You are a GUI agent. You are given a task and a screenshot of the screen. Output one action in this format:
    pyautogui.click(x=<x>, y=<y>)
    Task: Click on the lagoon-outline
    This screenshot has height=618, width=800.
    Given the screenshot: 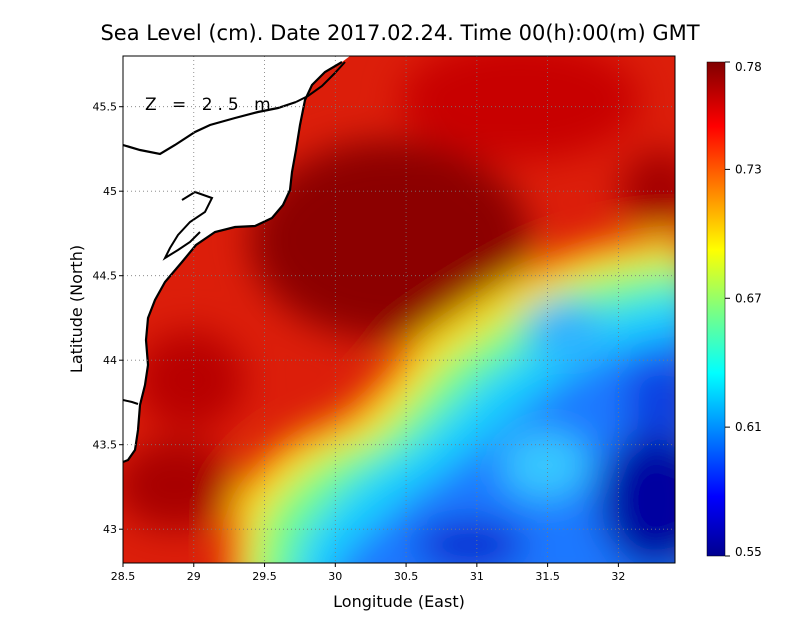 What is the action you would take?
    pyautogui.click(x=188, y=225)
    